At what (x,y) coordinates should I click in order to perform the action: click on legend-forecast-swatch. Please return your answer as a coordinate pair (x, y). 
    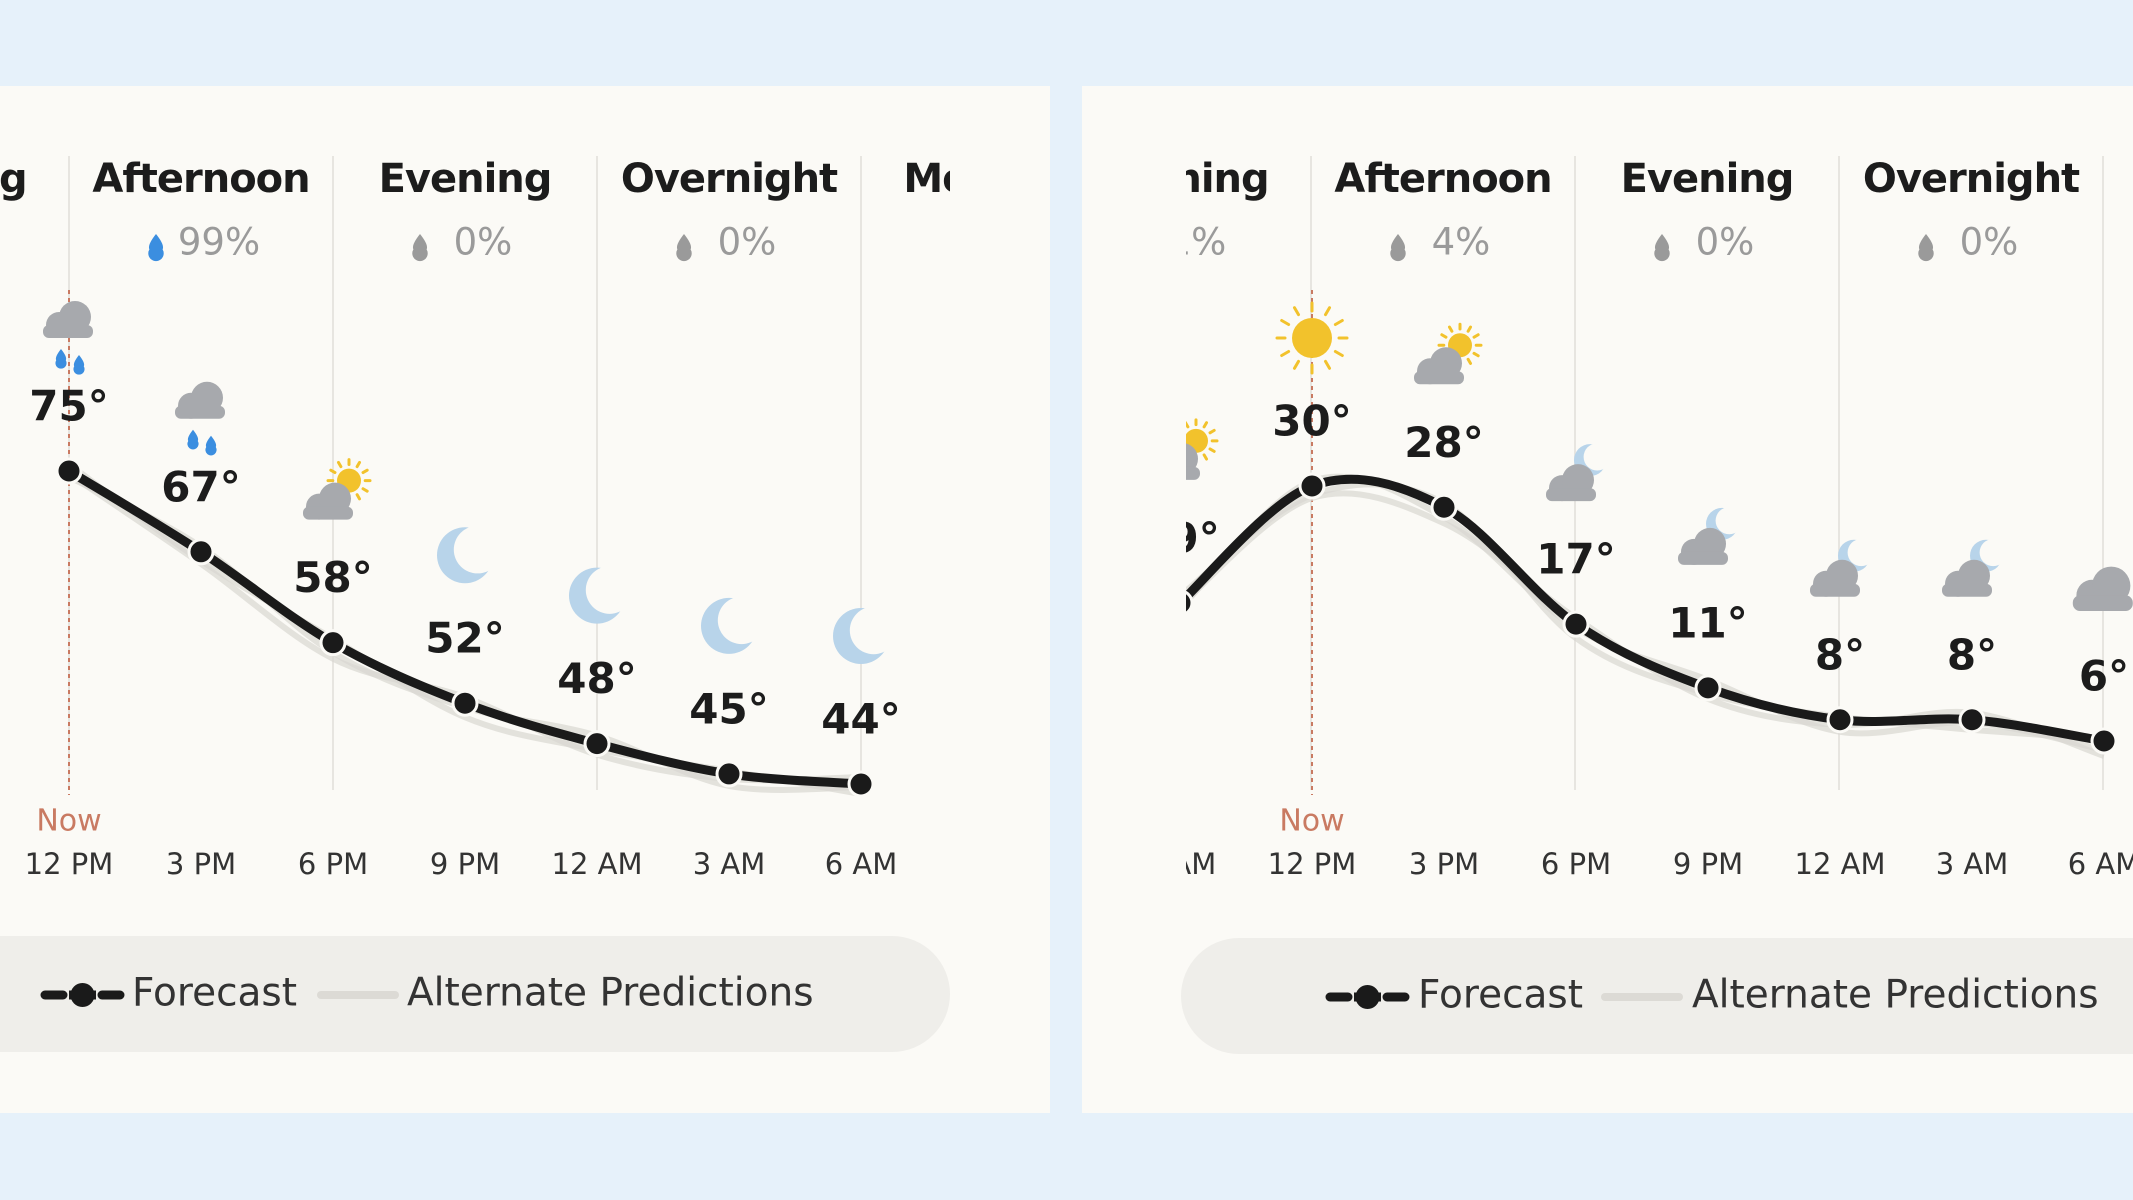
    Looking at the image, I should click on (1367, 997).